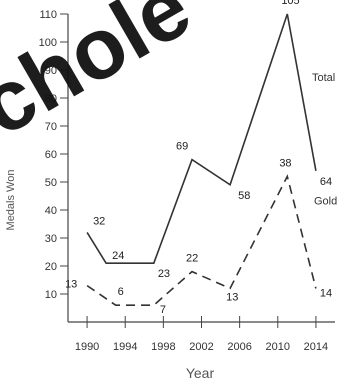  I want to click on series-name-label: Gold, so click(325, 201).